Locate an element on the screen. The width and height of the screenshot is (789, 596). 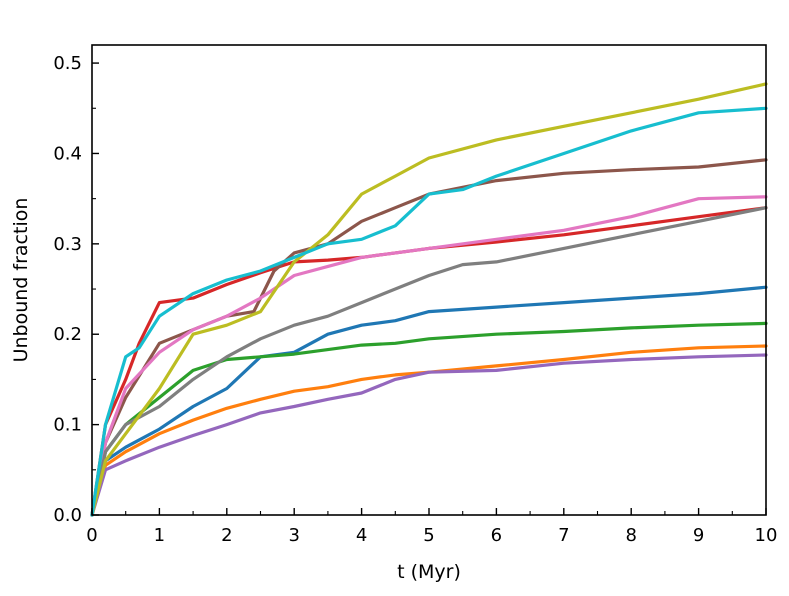
x-tick-label: 6 is located at coordinates (496, 535).